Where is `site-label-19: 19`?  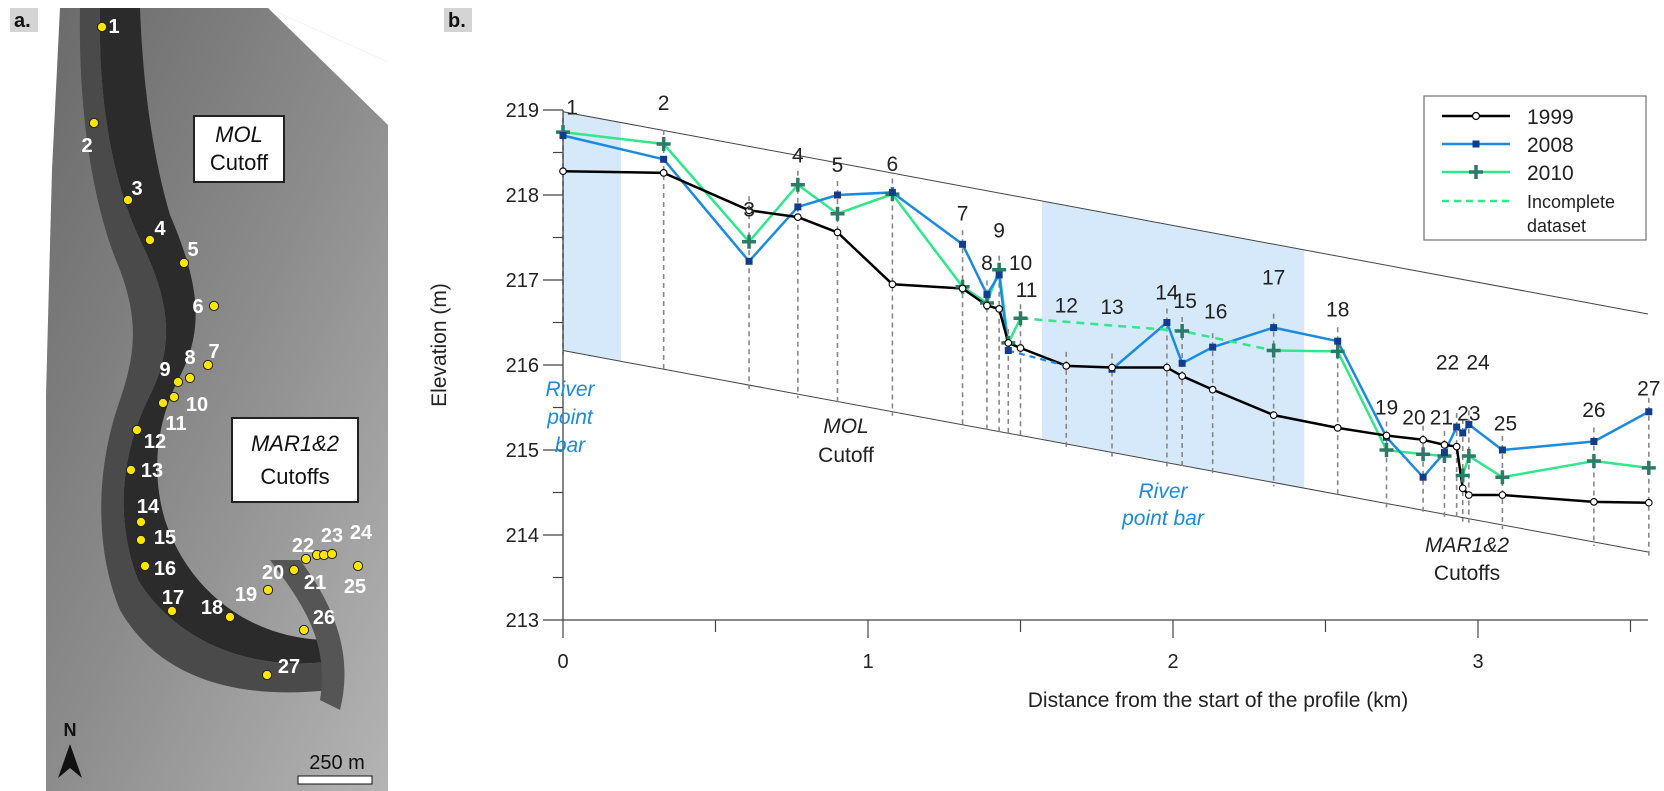 site-label-19: 19 is located at coordinates (246, 595).